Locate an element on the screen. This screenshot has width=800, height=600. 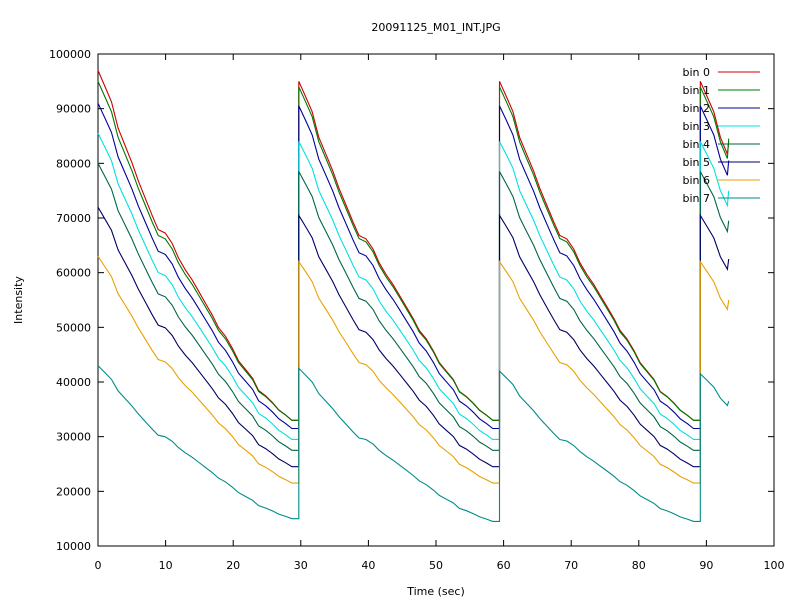
x-tick-label: 40 is located at coordinates (368, 565).